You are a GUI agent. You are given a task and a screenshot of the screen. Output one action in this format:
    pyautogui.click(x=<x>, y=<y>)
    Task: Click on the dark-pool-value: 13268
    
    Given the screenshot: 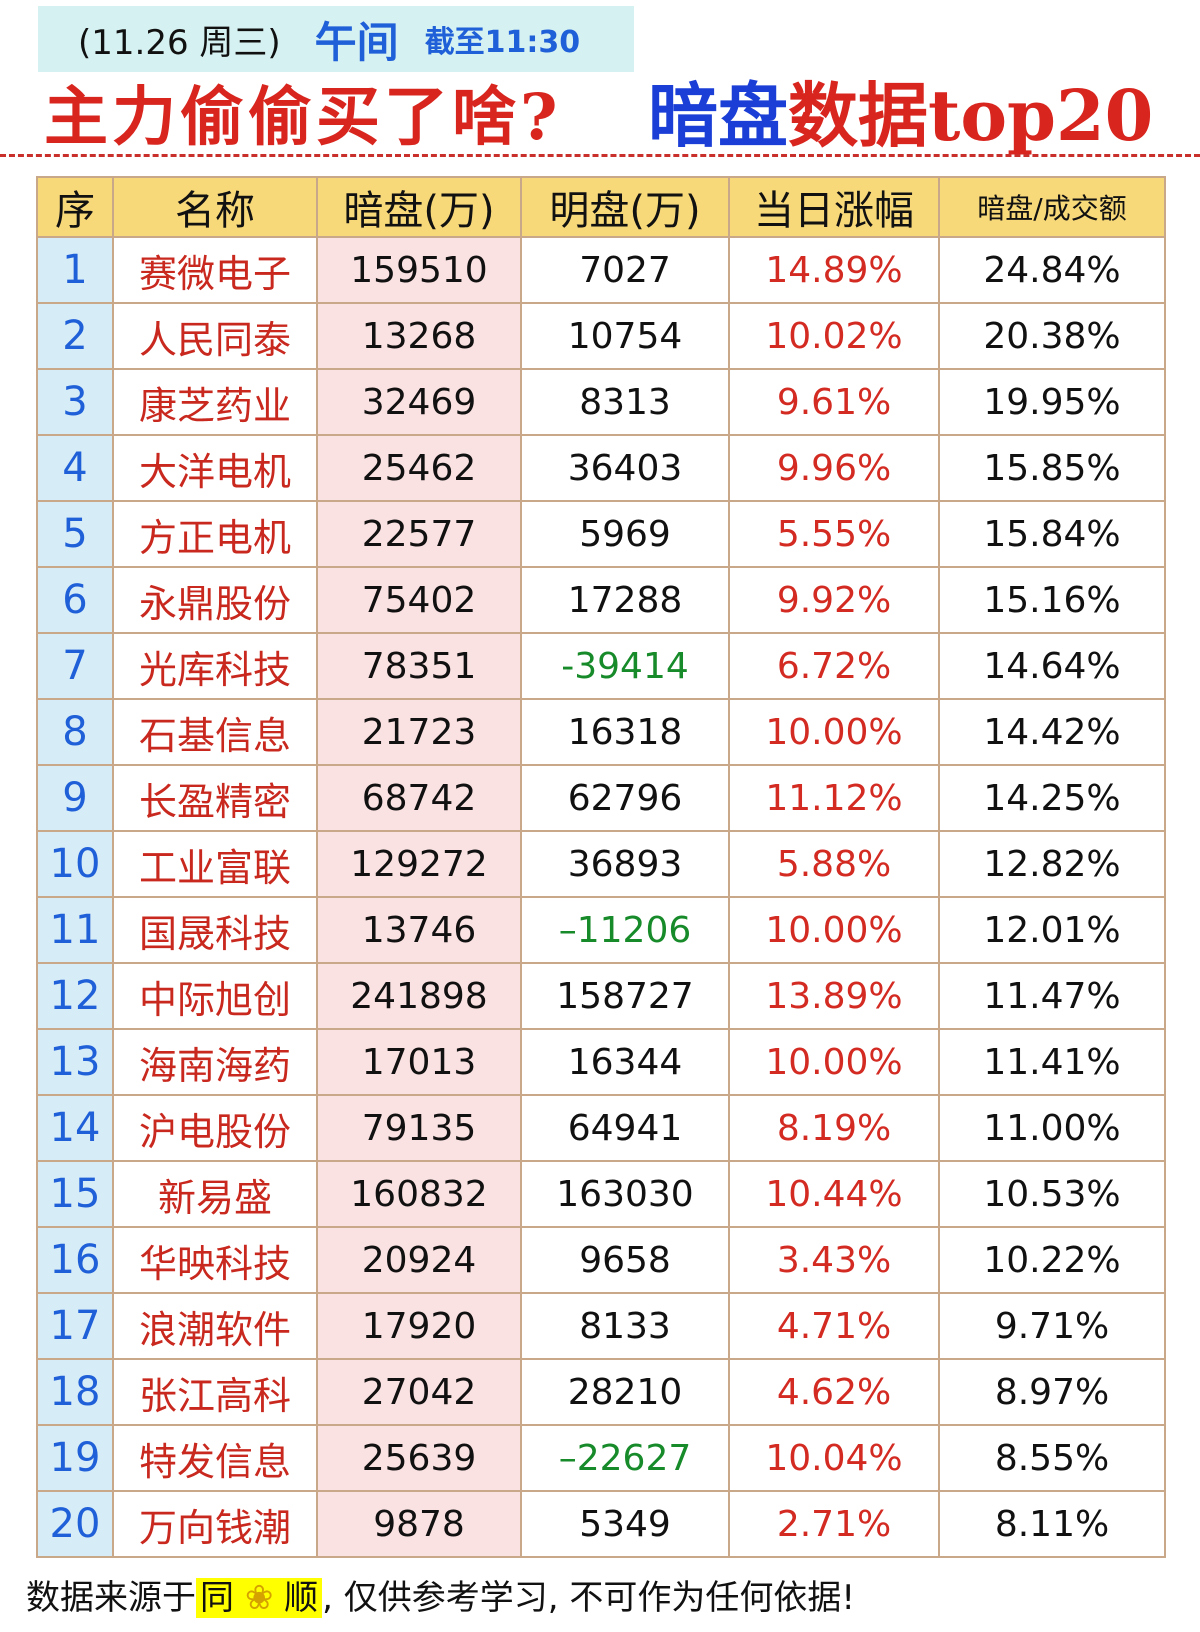 What is the action you would take?
    pyautogui.click(x=419, y=336)
    